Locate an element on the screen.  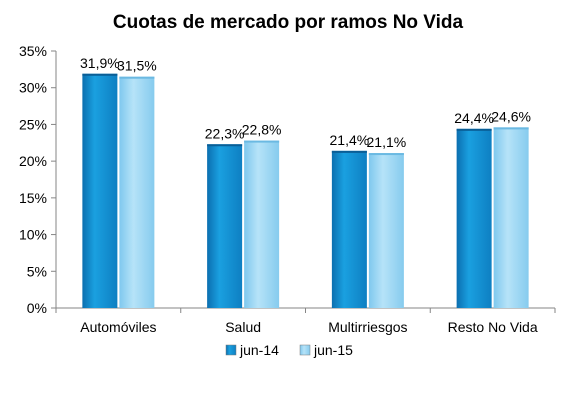
y-tick-label: 10% is located at coordinates (33, 235).